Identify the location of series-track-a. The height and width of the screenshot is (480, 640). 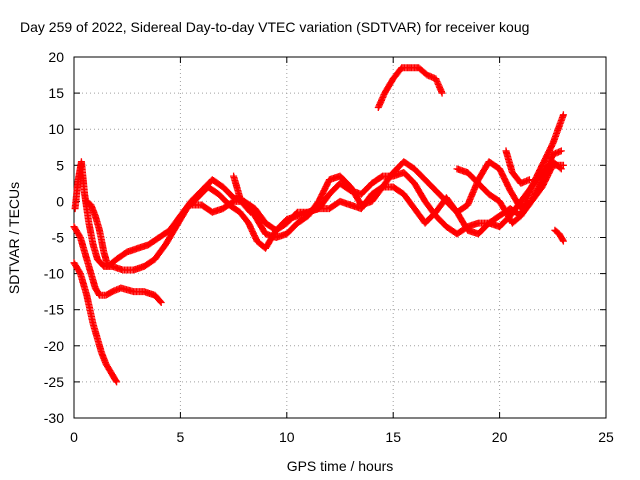
(95, 322).